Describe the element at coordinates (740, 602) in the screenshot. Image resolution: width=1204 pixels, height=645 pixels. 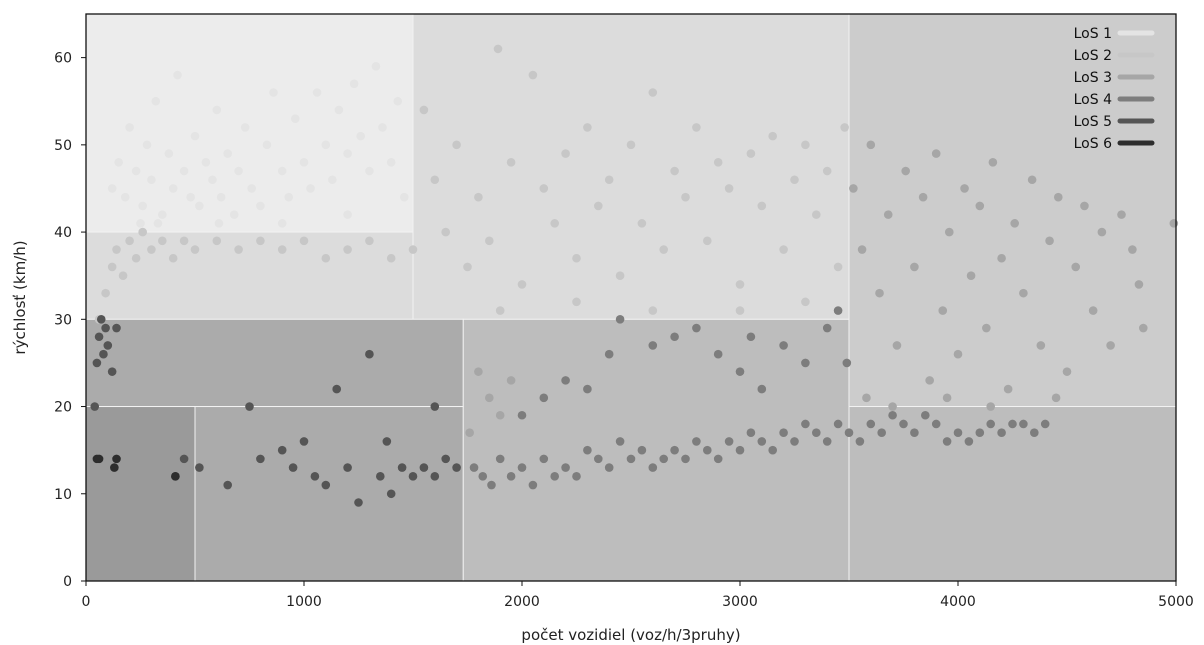
I see `x-tick-label: 3000` at that location.